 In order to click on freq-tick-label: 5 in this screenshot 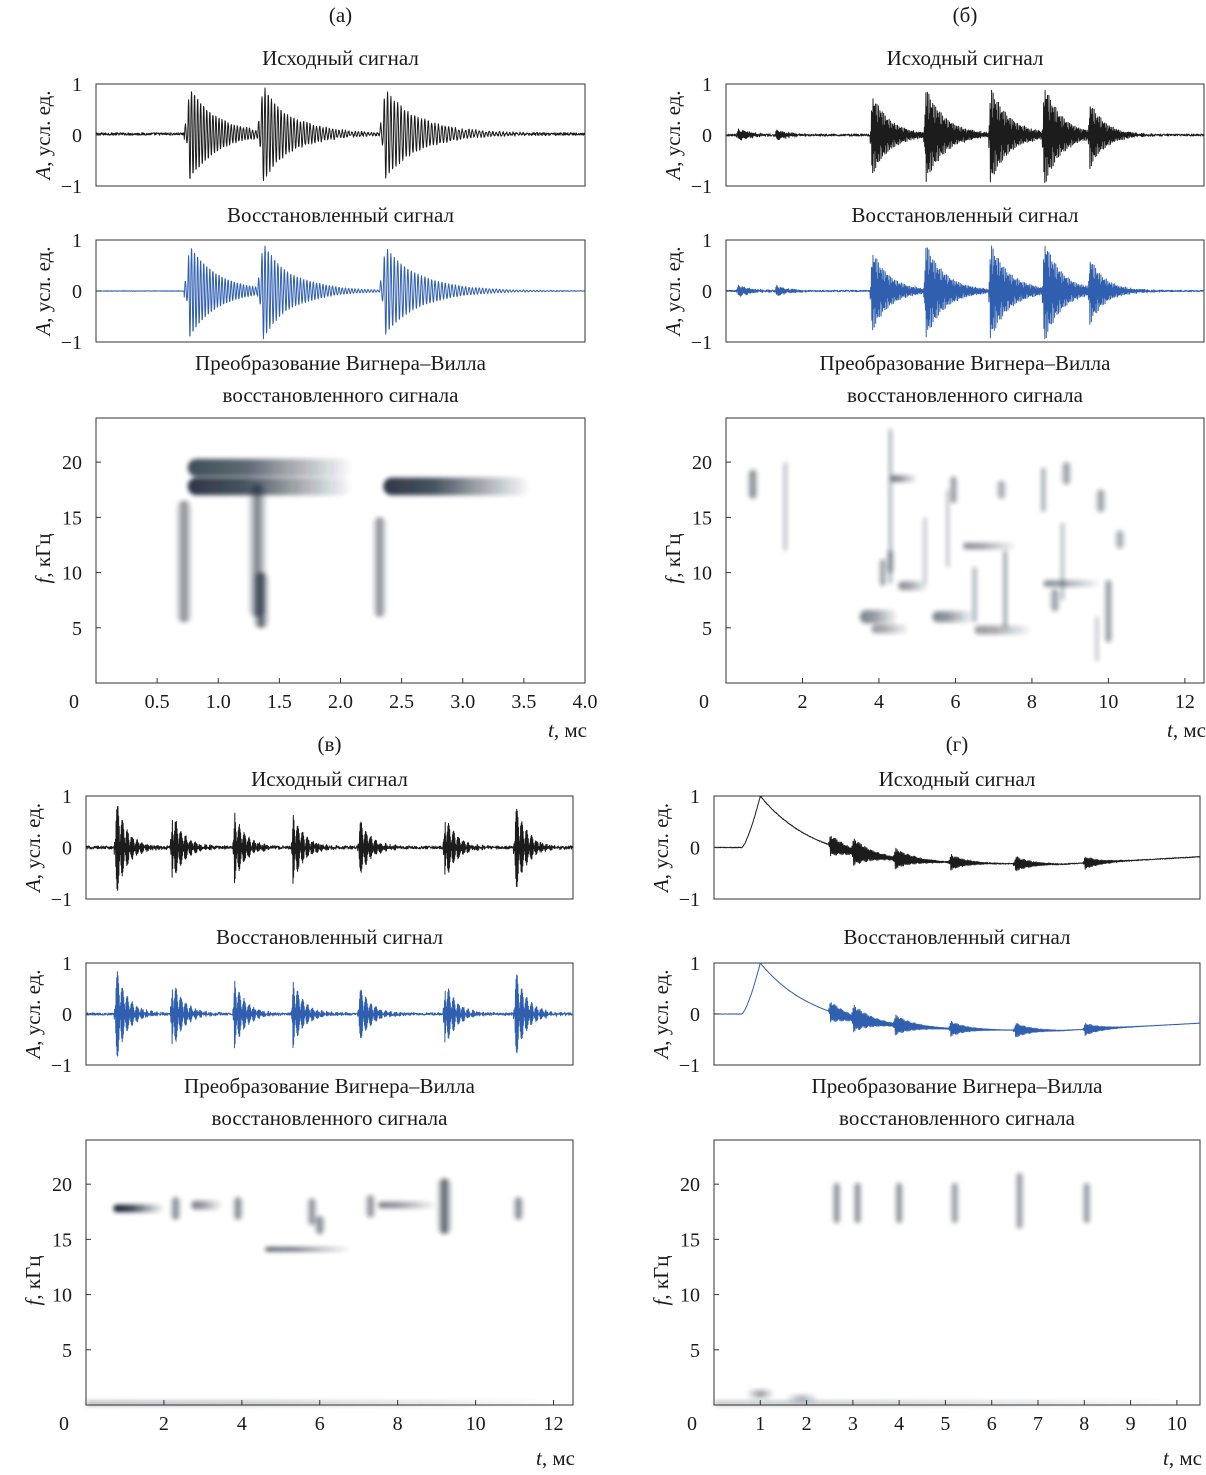, I will do `click(695, 1351)`.